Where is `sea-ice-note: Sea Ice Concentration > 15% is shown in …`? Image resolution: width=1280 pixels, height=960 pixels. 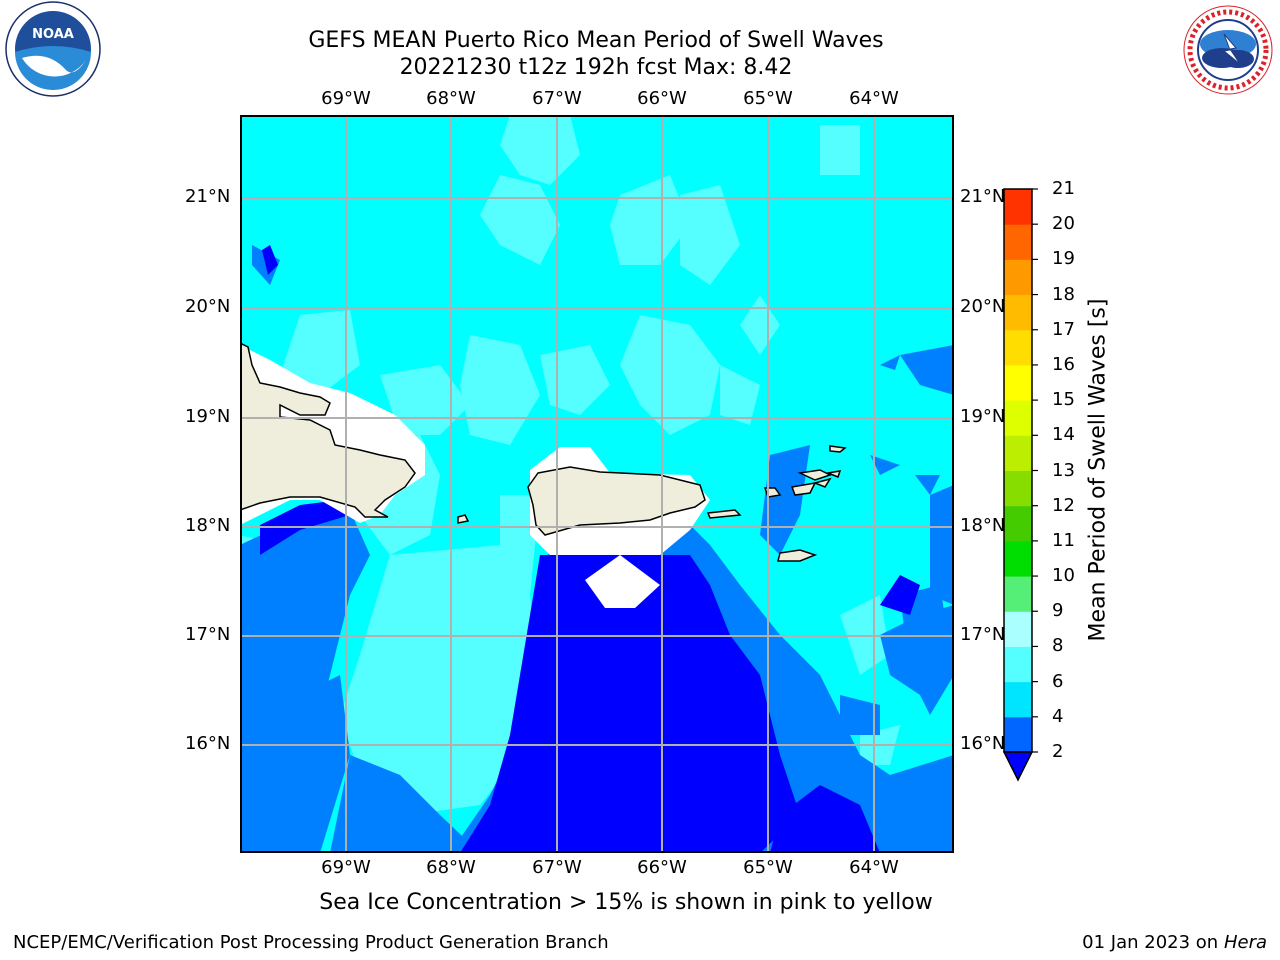
sea-ice-note: Sea Ice Concentration > 15% is shown in … is located at coordinates (626, 902).